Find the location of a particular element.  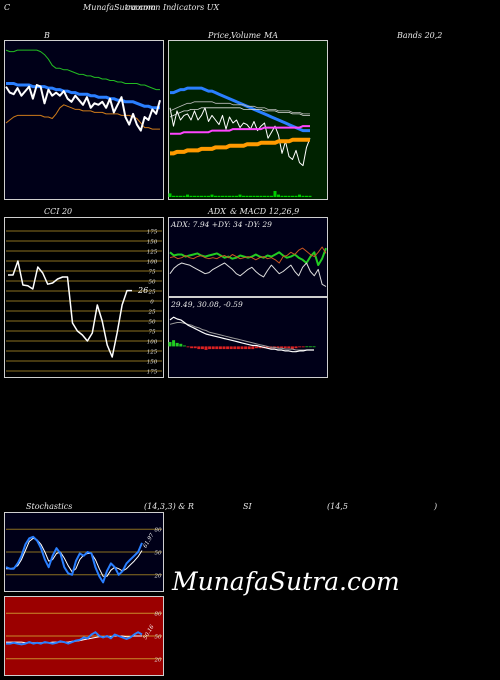

price-panel is located at coordinates (248, 120).